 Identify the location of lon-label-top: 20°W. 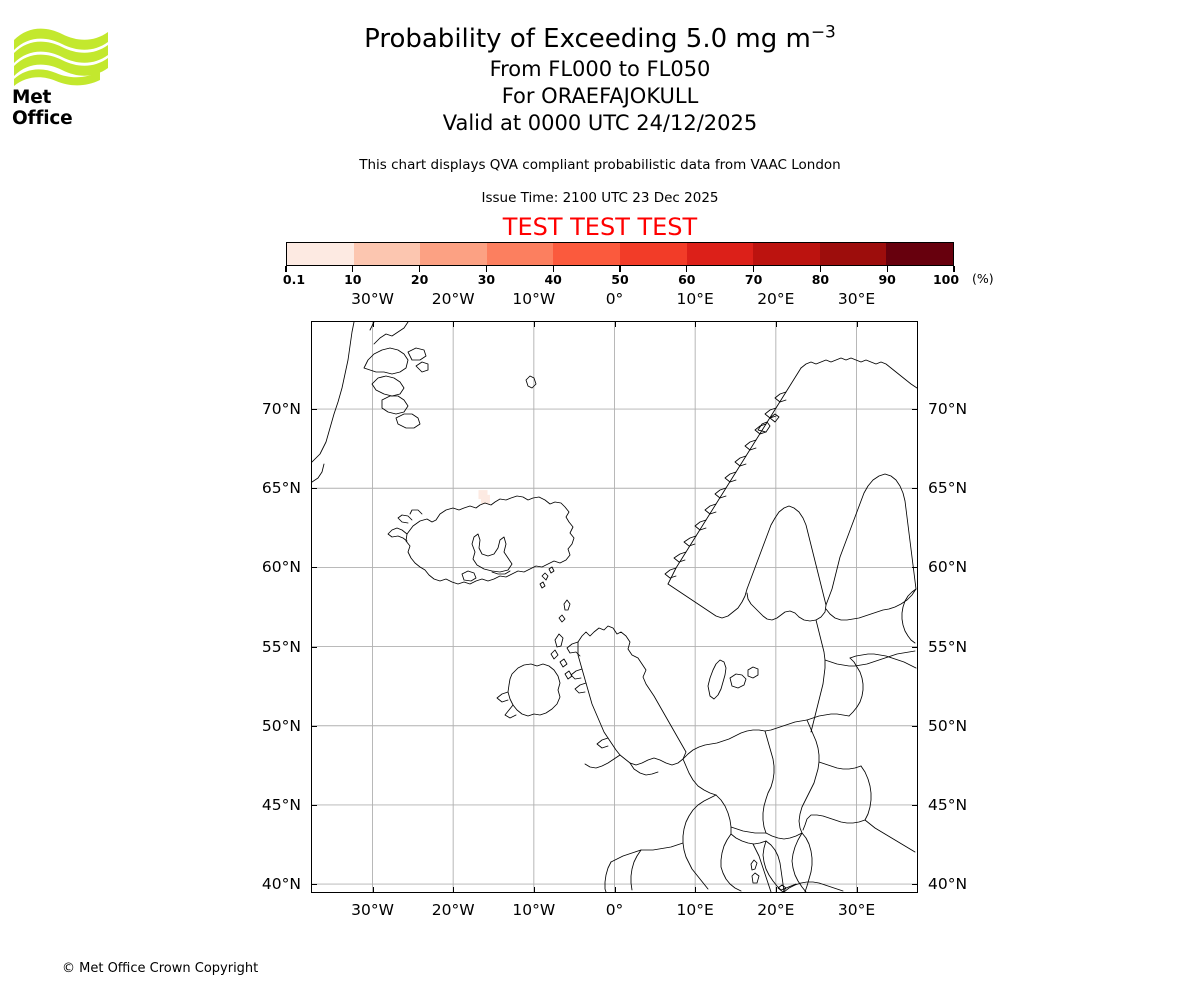
(453, 299).